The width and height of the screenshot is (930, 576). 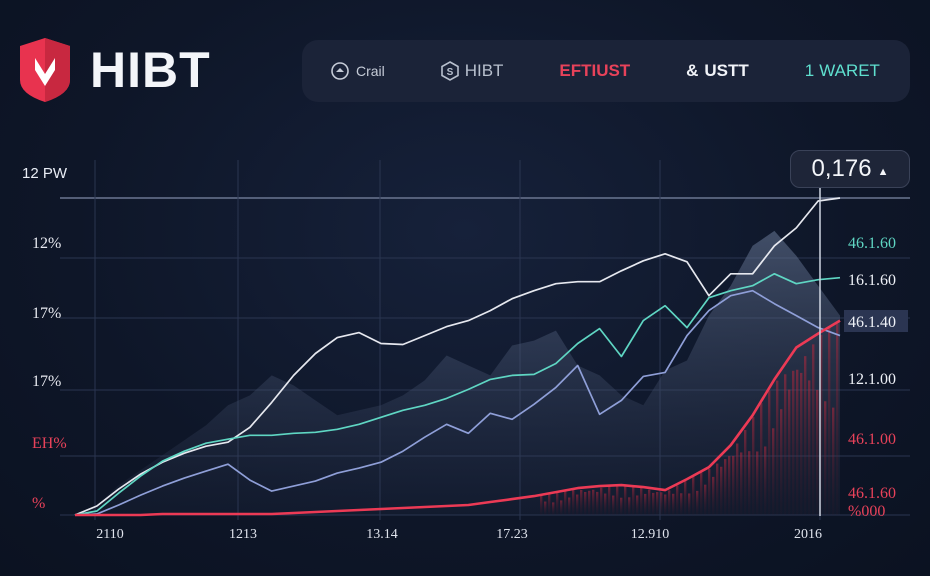 I want to click on brand-logo: HIBT, so click(x=114, y=70).